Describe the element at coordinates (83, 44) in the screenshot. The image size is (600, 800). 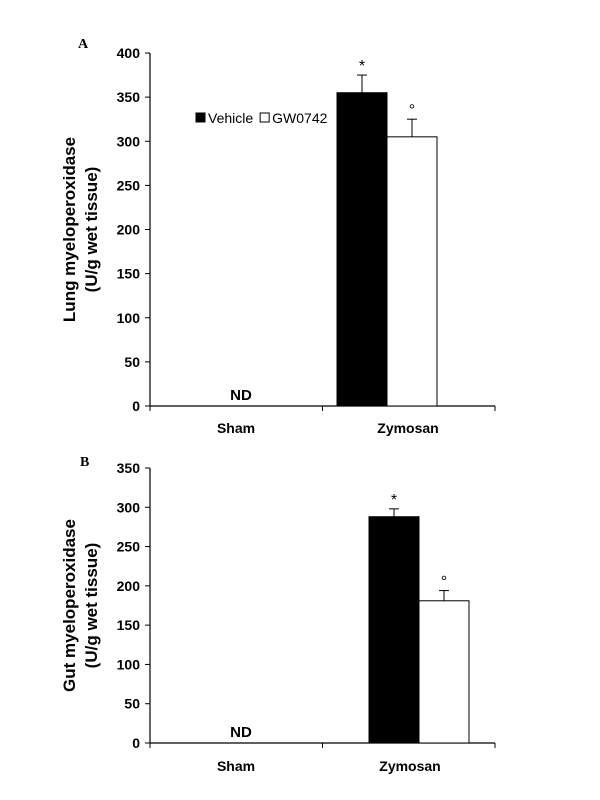
I see `panel-a-letter: A` at that location.